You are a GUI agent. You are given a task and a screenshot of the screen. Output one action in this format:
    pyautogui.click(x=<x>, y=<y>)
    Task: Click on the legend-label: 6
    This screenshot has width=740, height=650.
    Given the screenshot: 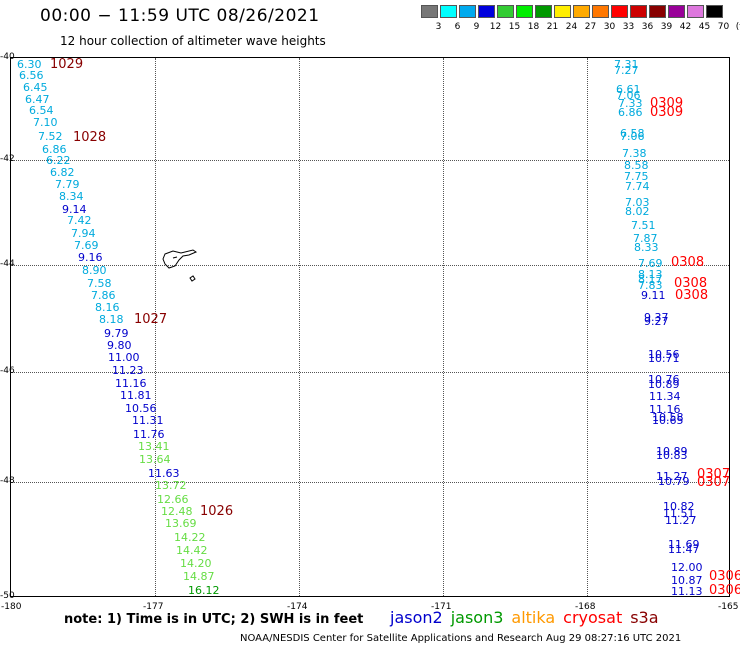 What is the action you would take?
    pyautogui.click(x=457, y=27)
    